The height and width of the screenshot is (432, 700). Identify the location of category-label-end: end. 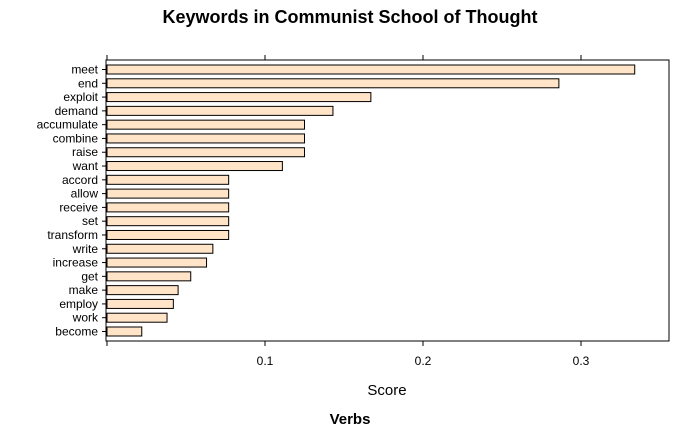
(88, 83).